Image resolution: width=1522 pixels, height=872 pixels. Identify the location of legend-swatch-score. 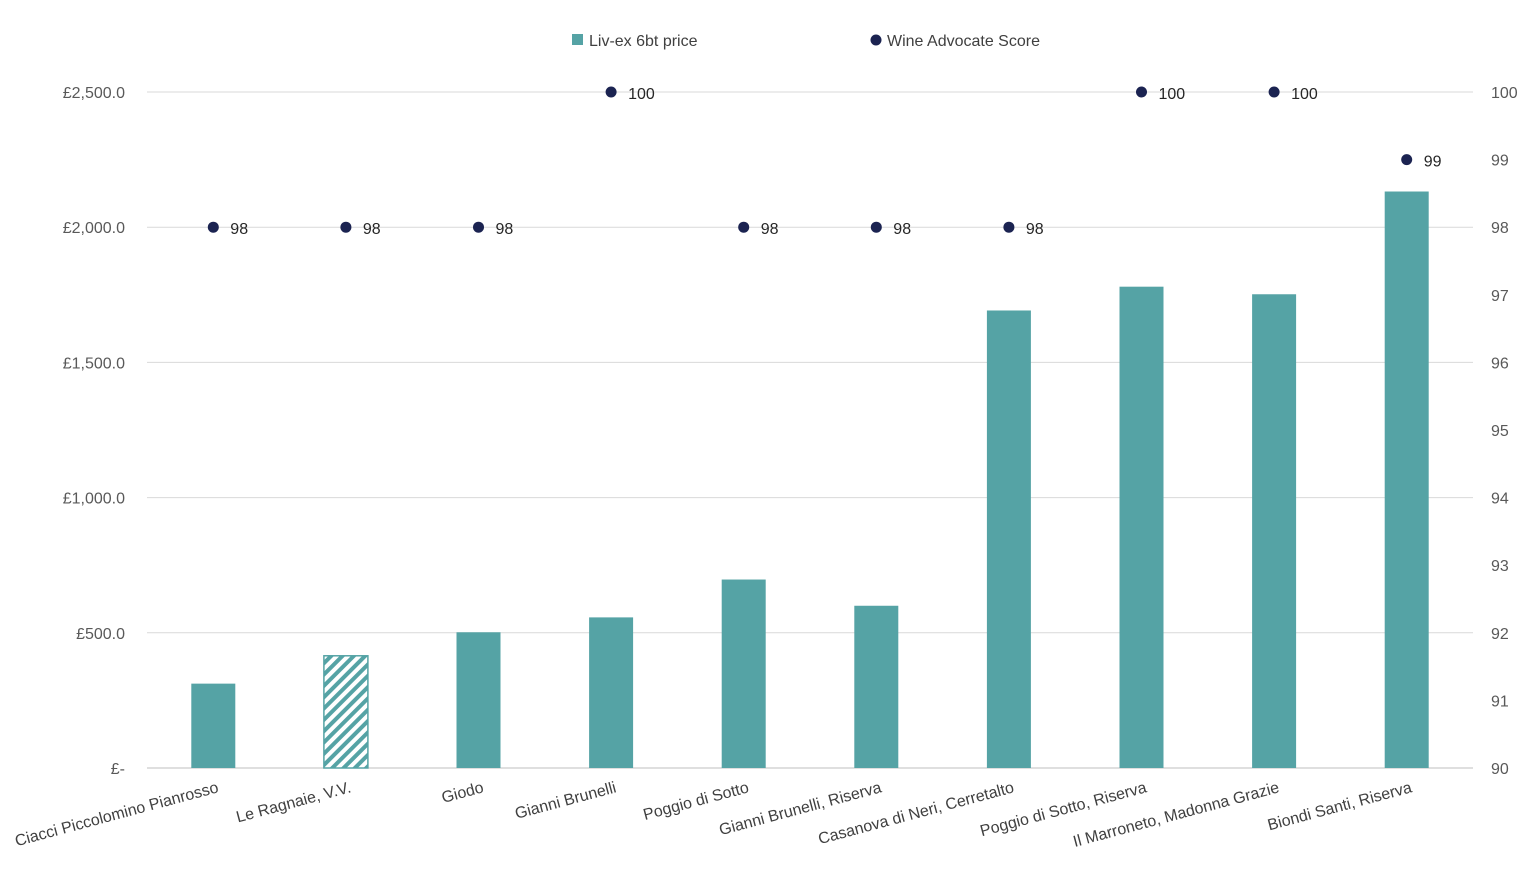
(876, 40).